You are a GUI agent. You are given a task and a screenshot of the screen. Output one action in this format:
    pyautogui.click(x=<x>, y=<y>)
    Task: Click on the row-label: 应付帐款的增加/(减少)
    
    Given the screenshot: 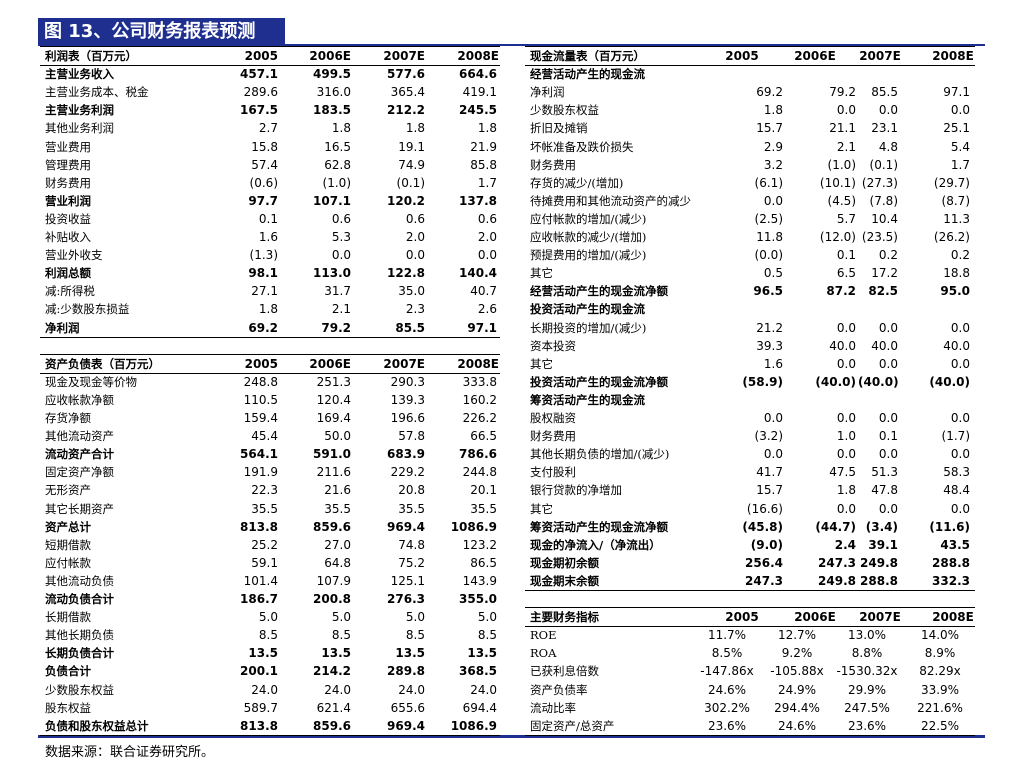 What is the action you would take?
    pyautogui.click(x=588, y=218)
    